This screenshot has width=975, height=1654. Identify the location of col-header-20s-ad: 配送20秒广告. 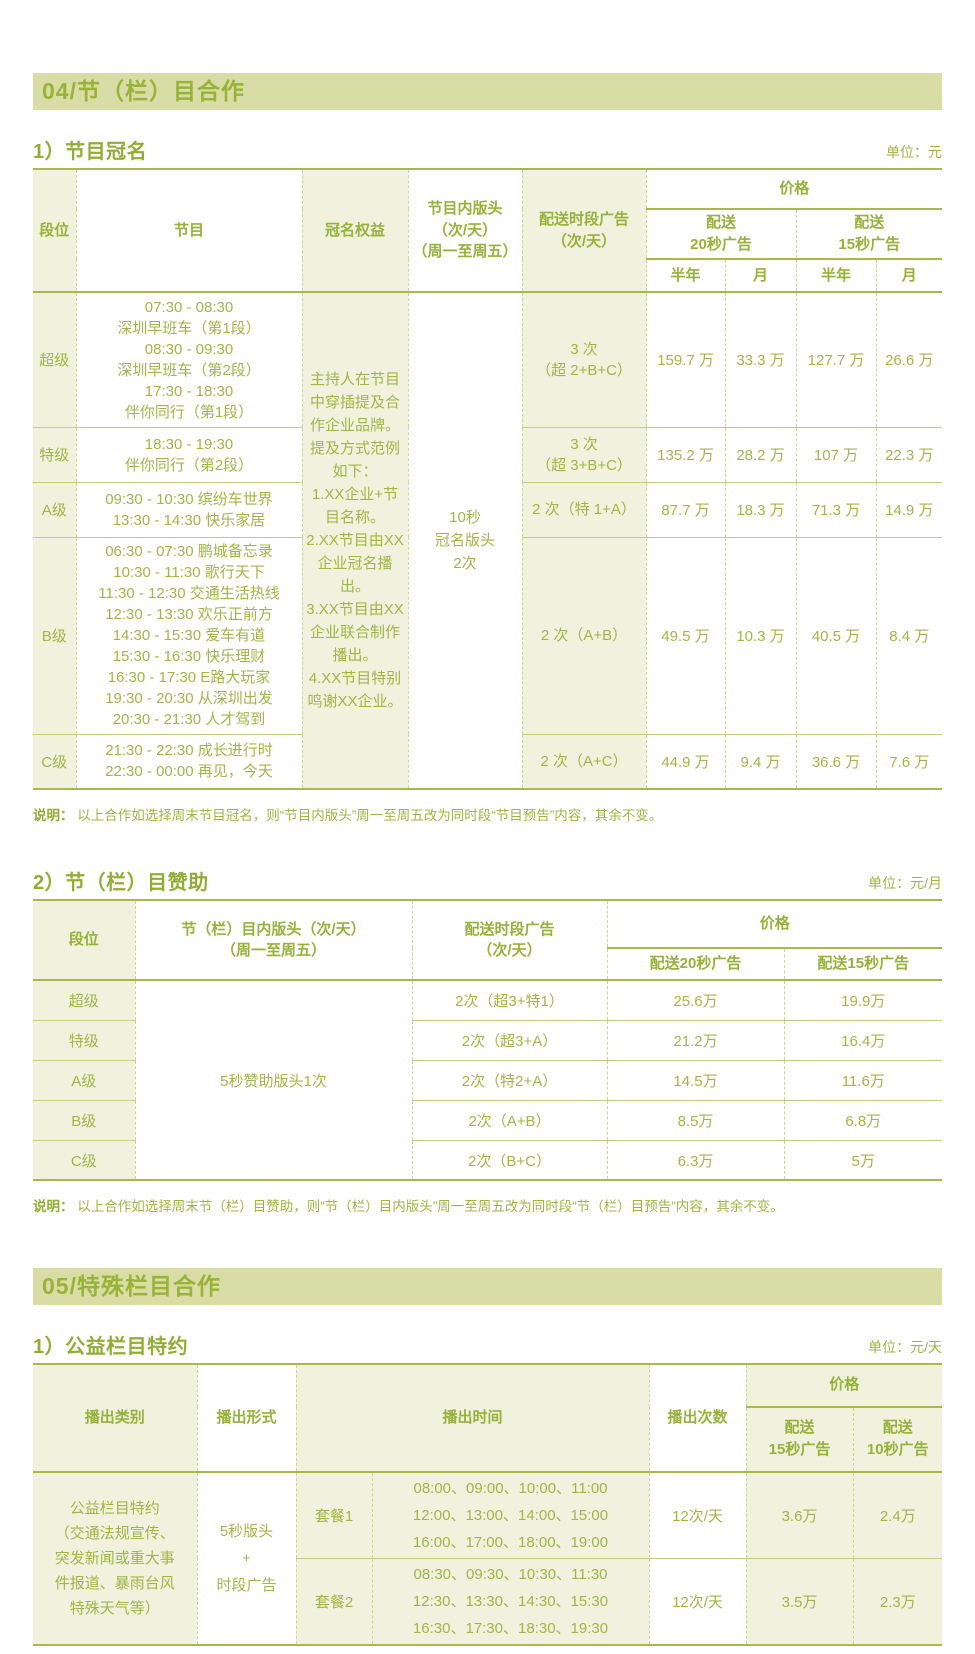
(696, 965).